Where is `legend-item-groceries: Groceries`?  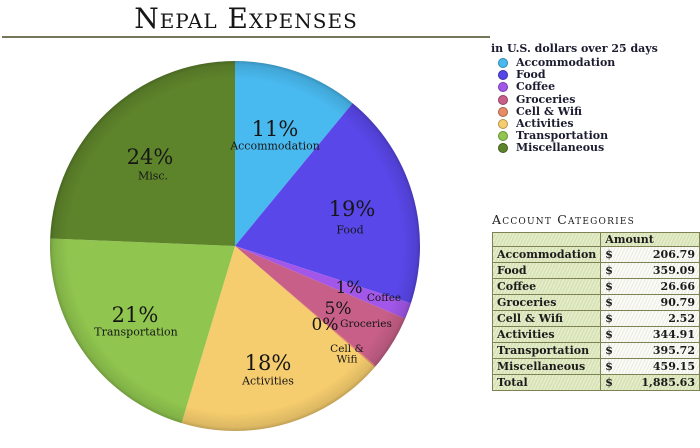 legend-item-groceries: Groceries is located at coordinates (593, 99).